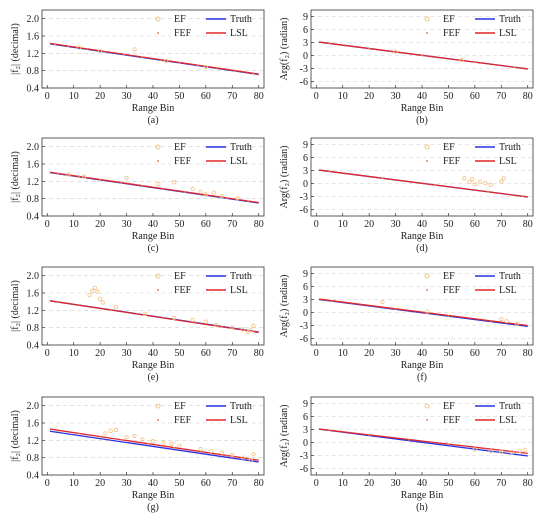  Describe the element at coordinates (422, 108) in the screenshot. I see `x-axis-label: Range Bin` at that location.